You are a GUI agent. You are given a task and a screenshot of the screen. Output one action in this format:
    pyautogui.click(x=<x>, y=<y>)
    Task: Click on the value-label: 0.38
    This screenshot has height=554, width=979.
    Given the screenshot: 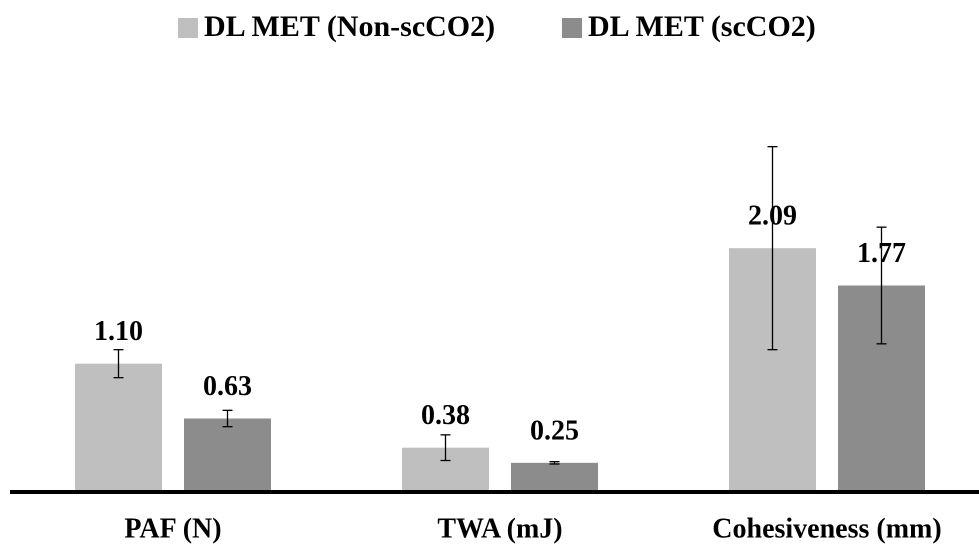 What is the action you would take?
    pyautogui.click(x=445, y=415)
    